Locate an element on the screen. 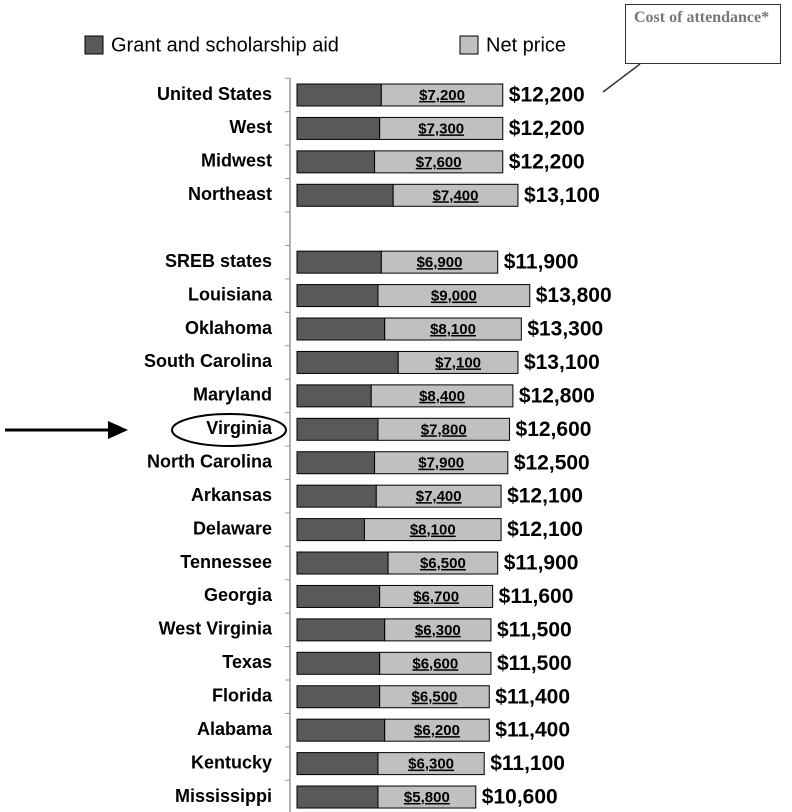 This screenshot has height=812, width=792. category-label: SREB states is located at coordinates (218, 261).